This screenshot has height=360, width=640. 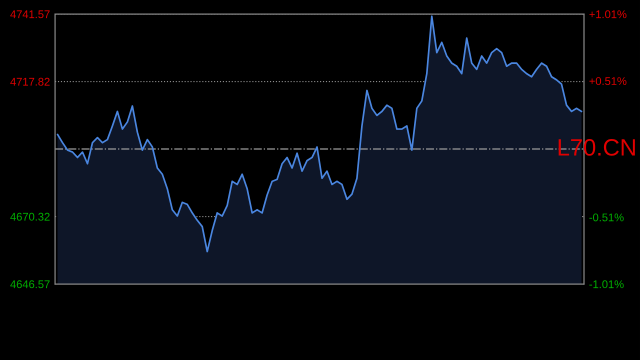 I want to click on y-tick-label: 4741.57, so click(x=30, y=14).